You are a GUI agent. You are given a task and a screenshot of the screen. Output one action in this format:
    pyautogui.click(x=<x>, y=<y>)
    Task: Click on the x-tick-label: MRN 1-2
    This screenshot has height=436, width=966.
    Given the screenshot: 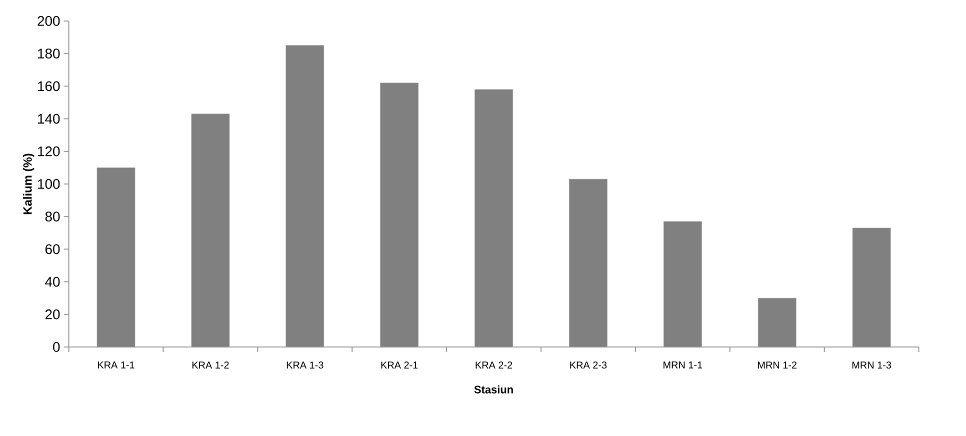 What is the action you would take?
    pyautogui.click(x=777, y=365)
    